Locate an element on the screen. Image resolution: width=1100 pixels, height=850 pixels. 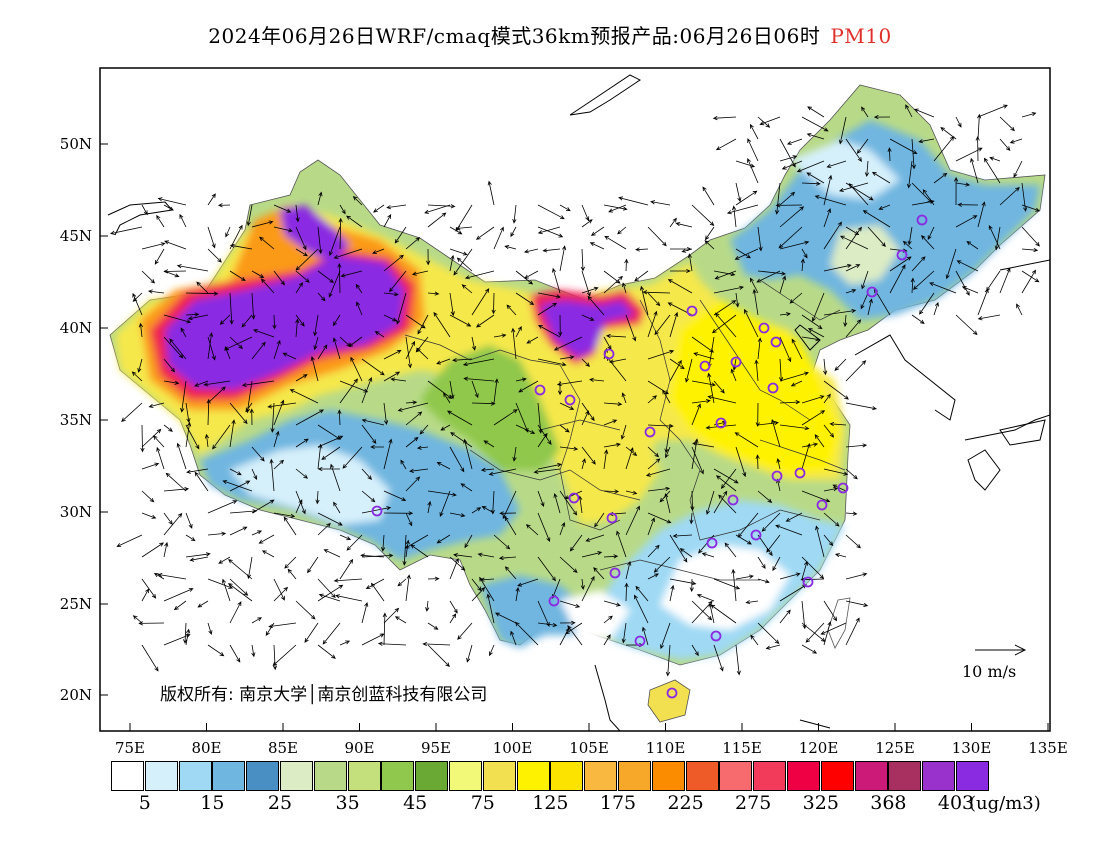
title-main: 2024年06月26日WRF/cmaq模式36km预报产品:06月26日06时 is located at coordinates (514, 36).